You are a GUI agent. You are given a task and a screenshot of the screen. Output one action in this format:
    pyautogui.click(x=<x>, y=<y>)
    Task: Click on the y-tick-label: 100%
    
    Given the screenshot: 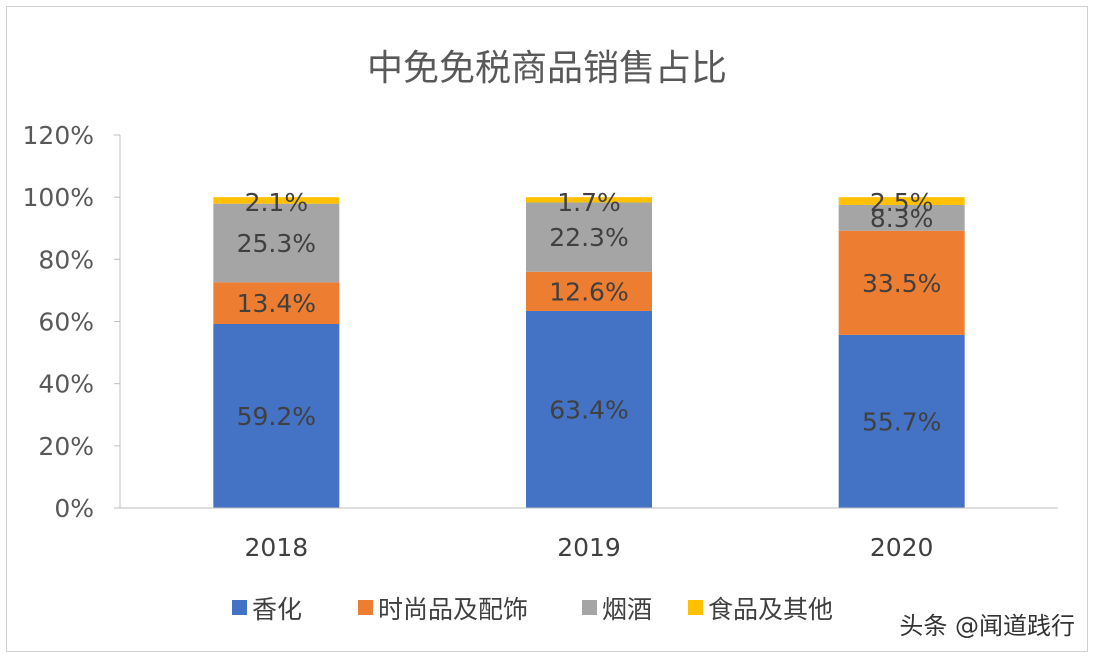 What is the action you would take?
    pyautogui.click(x=58, y=197)
    